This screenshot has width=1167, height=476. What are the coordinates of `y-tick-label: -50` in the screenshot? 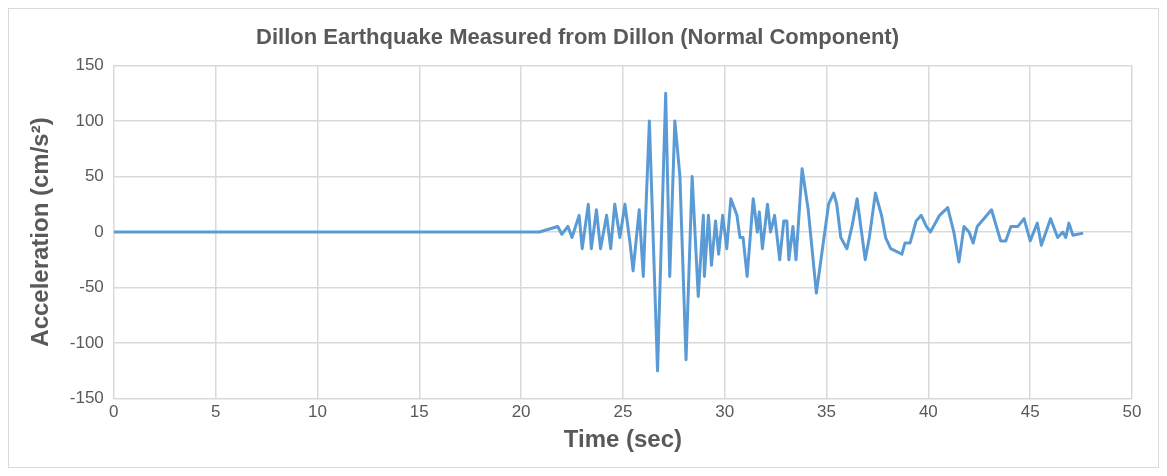 It's located at (91, 287).